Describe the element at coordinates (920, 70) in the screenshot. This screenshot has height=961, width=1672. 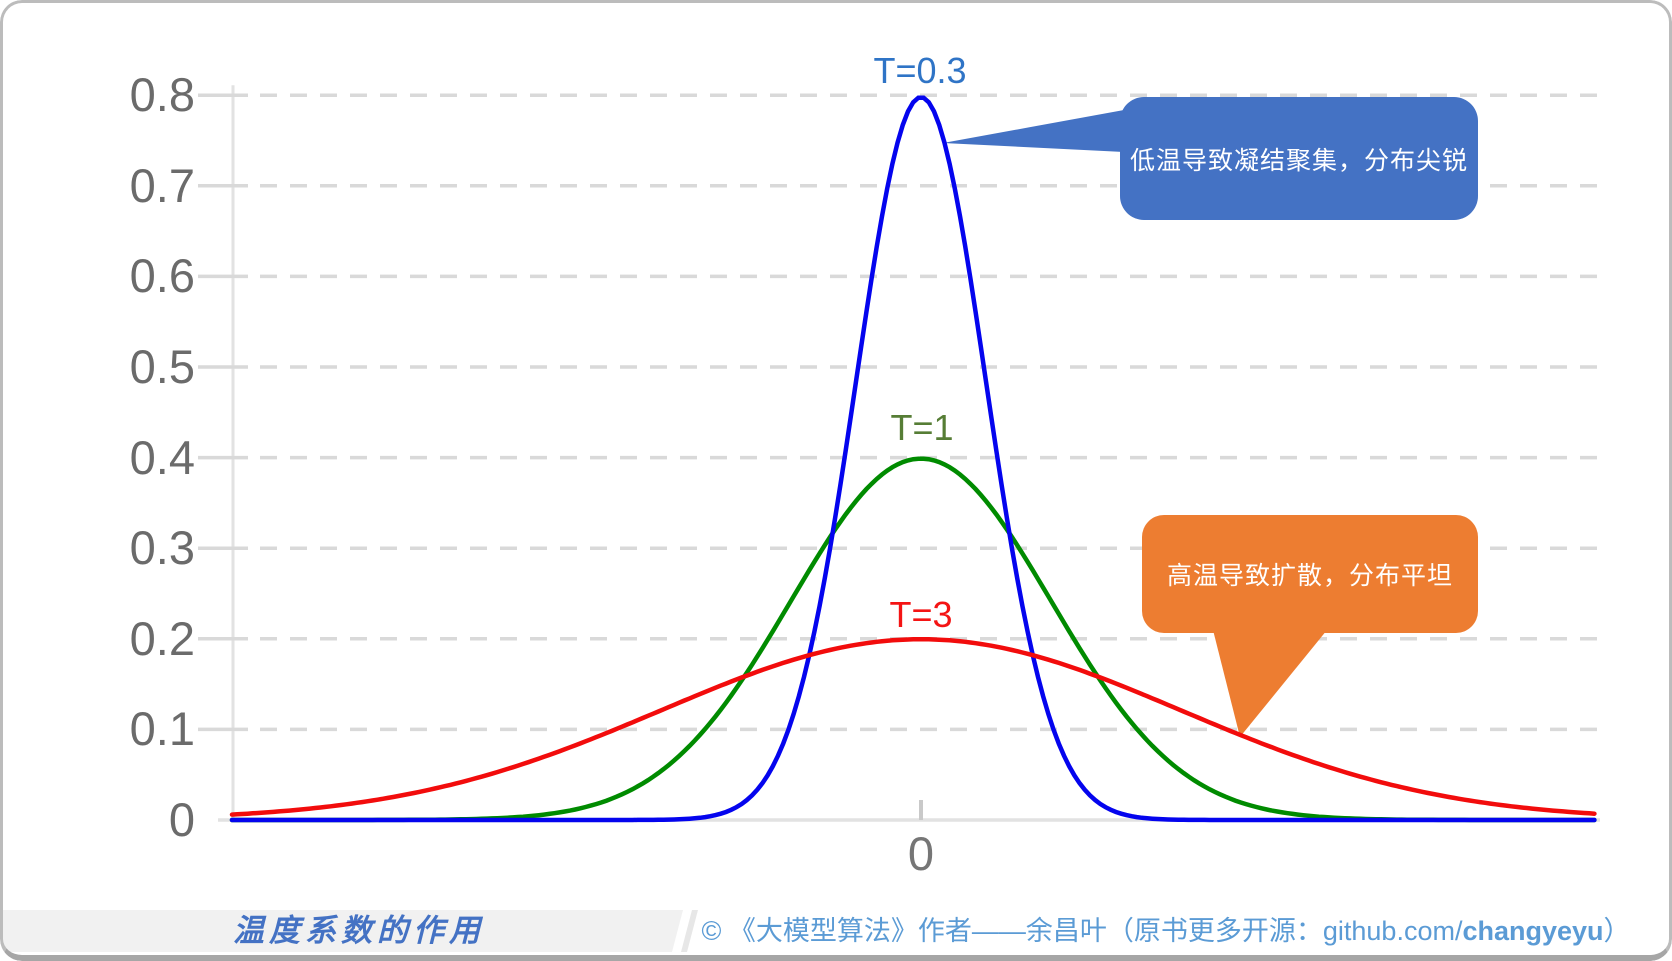
I see `curve-label-T=0.3: T=0.3` at that location.